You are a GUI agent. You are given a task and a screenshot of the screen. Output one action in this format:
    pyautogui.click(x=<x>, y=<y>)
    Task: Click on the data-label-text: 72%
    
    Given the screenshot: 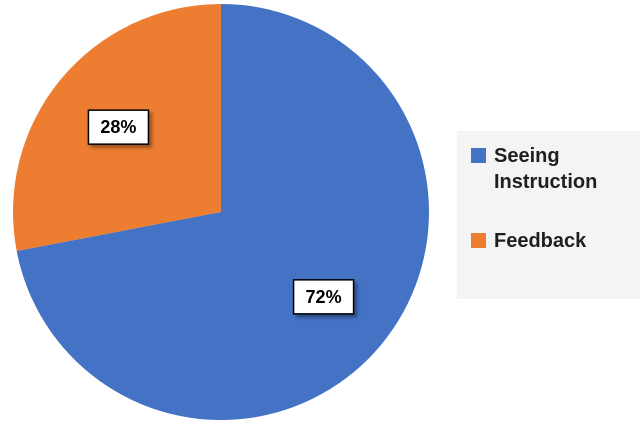 What is the action you would take?
    pyautogui.click(x=324, y=297)
    